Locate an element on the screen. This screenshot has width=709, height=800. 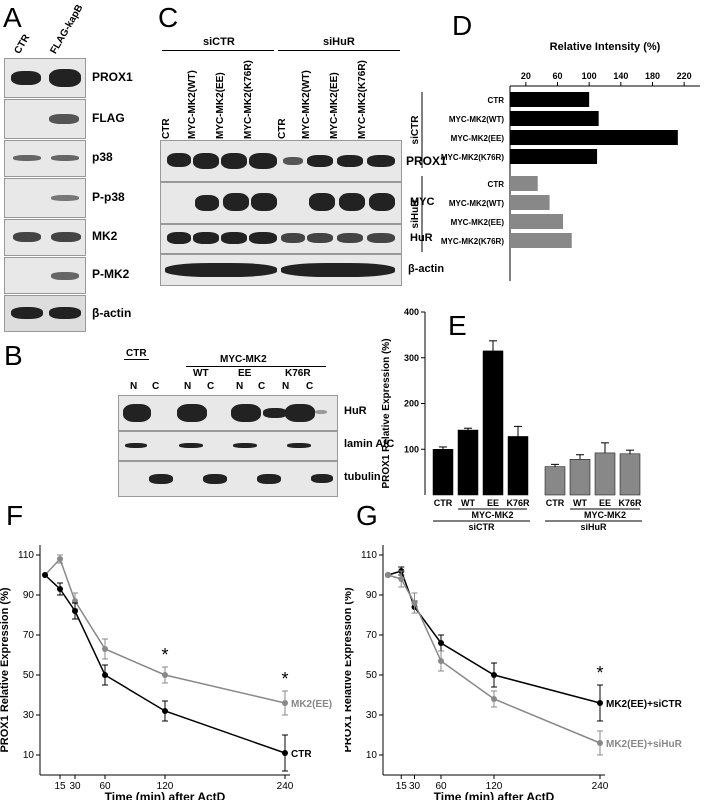
y-tick-label: 10 is located at coordinates (29, 755).